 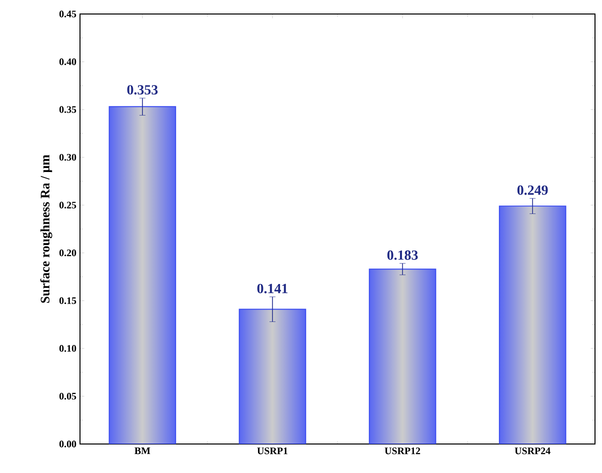 What do you see at coordinates (272, 451) in the screenshot?
I see `x-tick-label: USRP1` at bounding box center [272, 451].